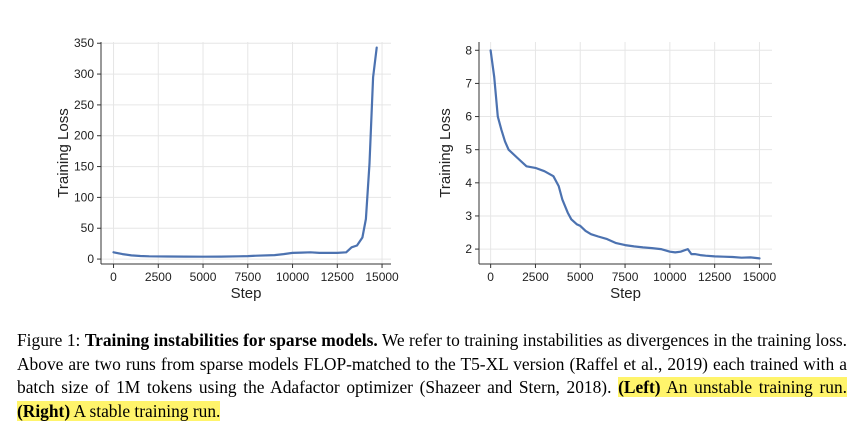 The height and width of the screenshot is (426, 863). I want to click on y-tick-label: 2, so click(468, 249).